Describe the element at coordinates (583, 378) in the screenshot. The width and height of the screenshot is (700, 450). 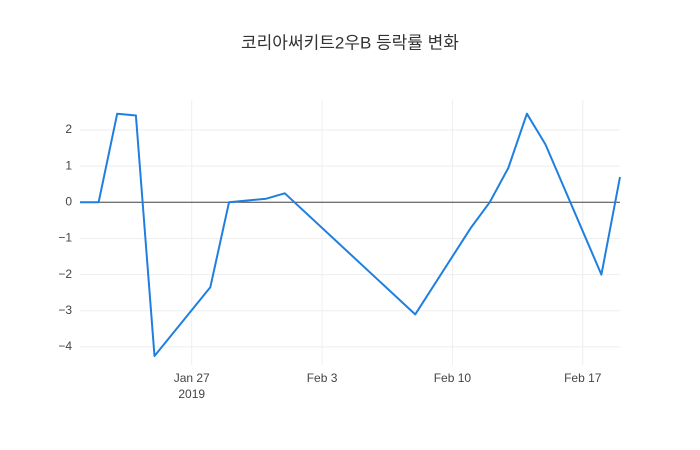
I see `x-tick-label: Feb 17` at that location.